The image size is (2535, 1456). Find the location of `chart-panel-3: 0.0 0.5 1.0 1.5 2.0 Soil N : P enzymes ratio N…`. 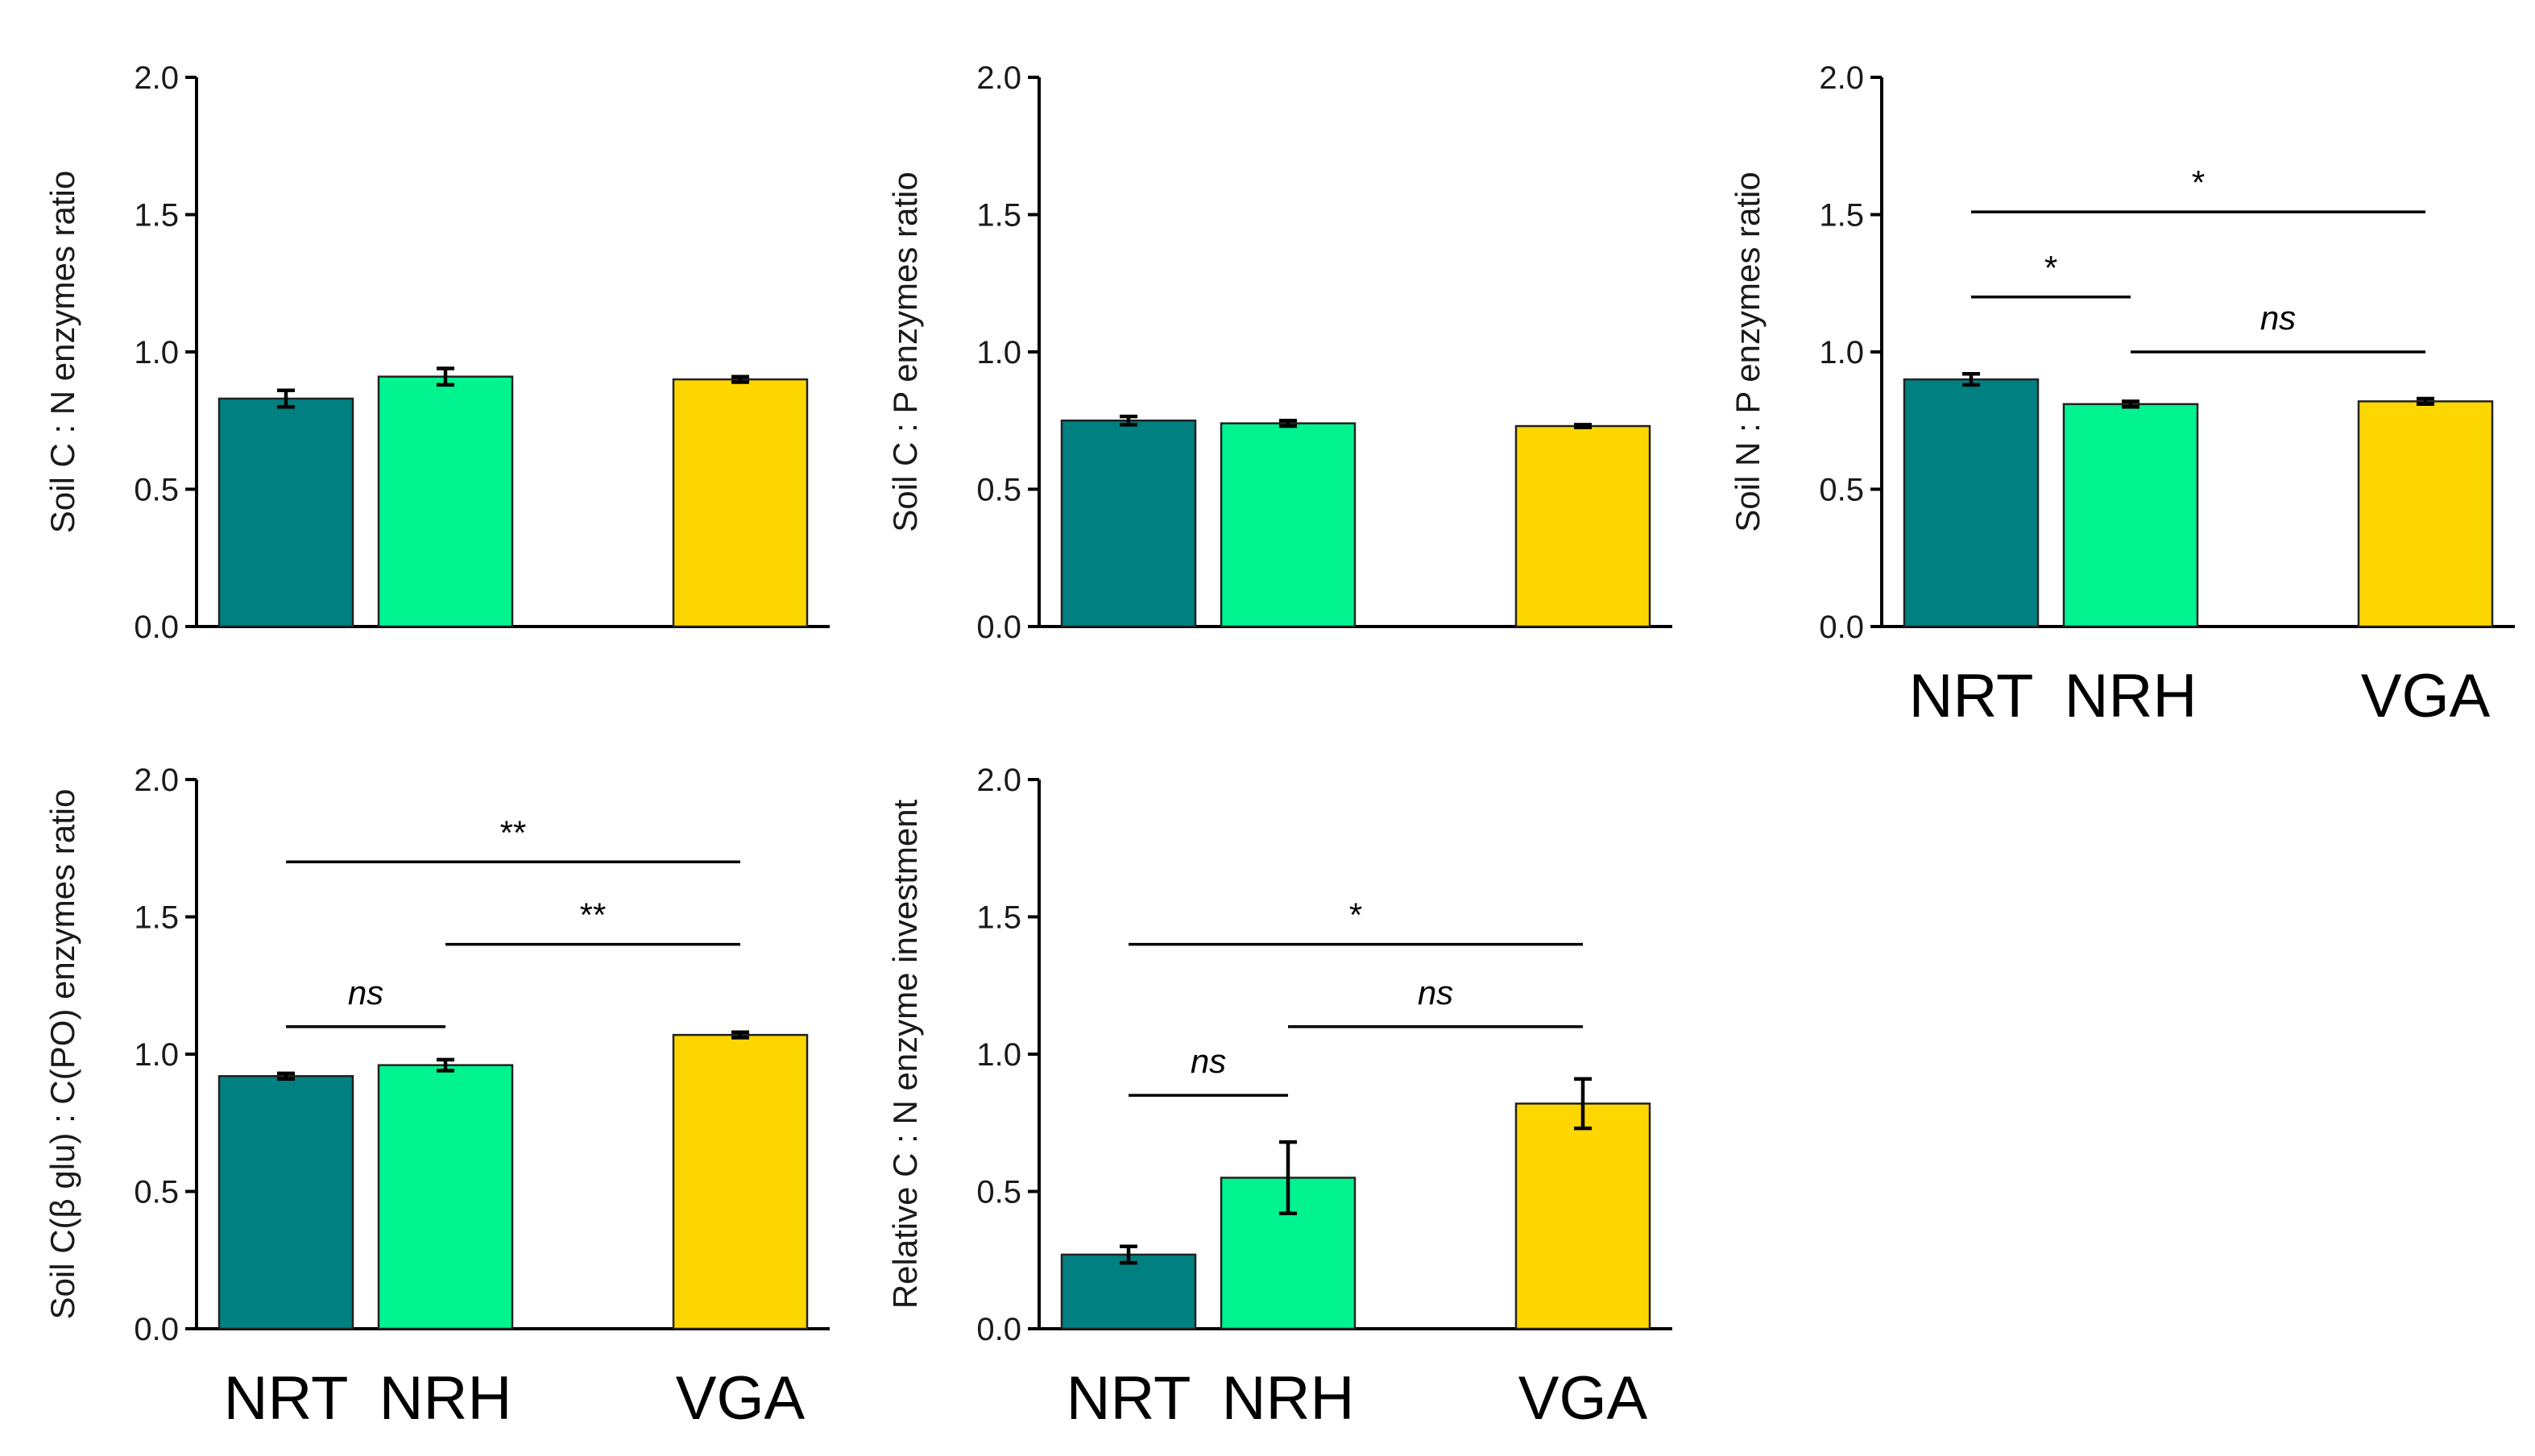

chart-panel-3: 0.0 0.5 1.0 1.5 2.0 Soil N : P enzymes ratio N… is located at coordinates (2122, 395).